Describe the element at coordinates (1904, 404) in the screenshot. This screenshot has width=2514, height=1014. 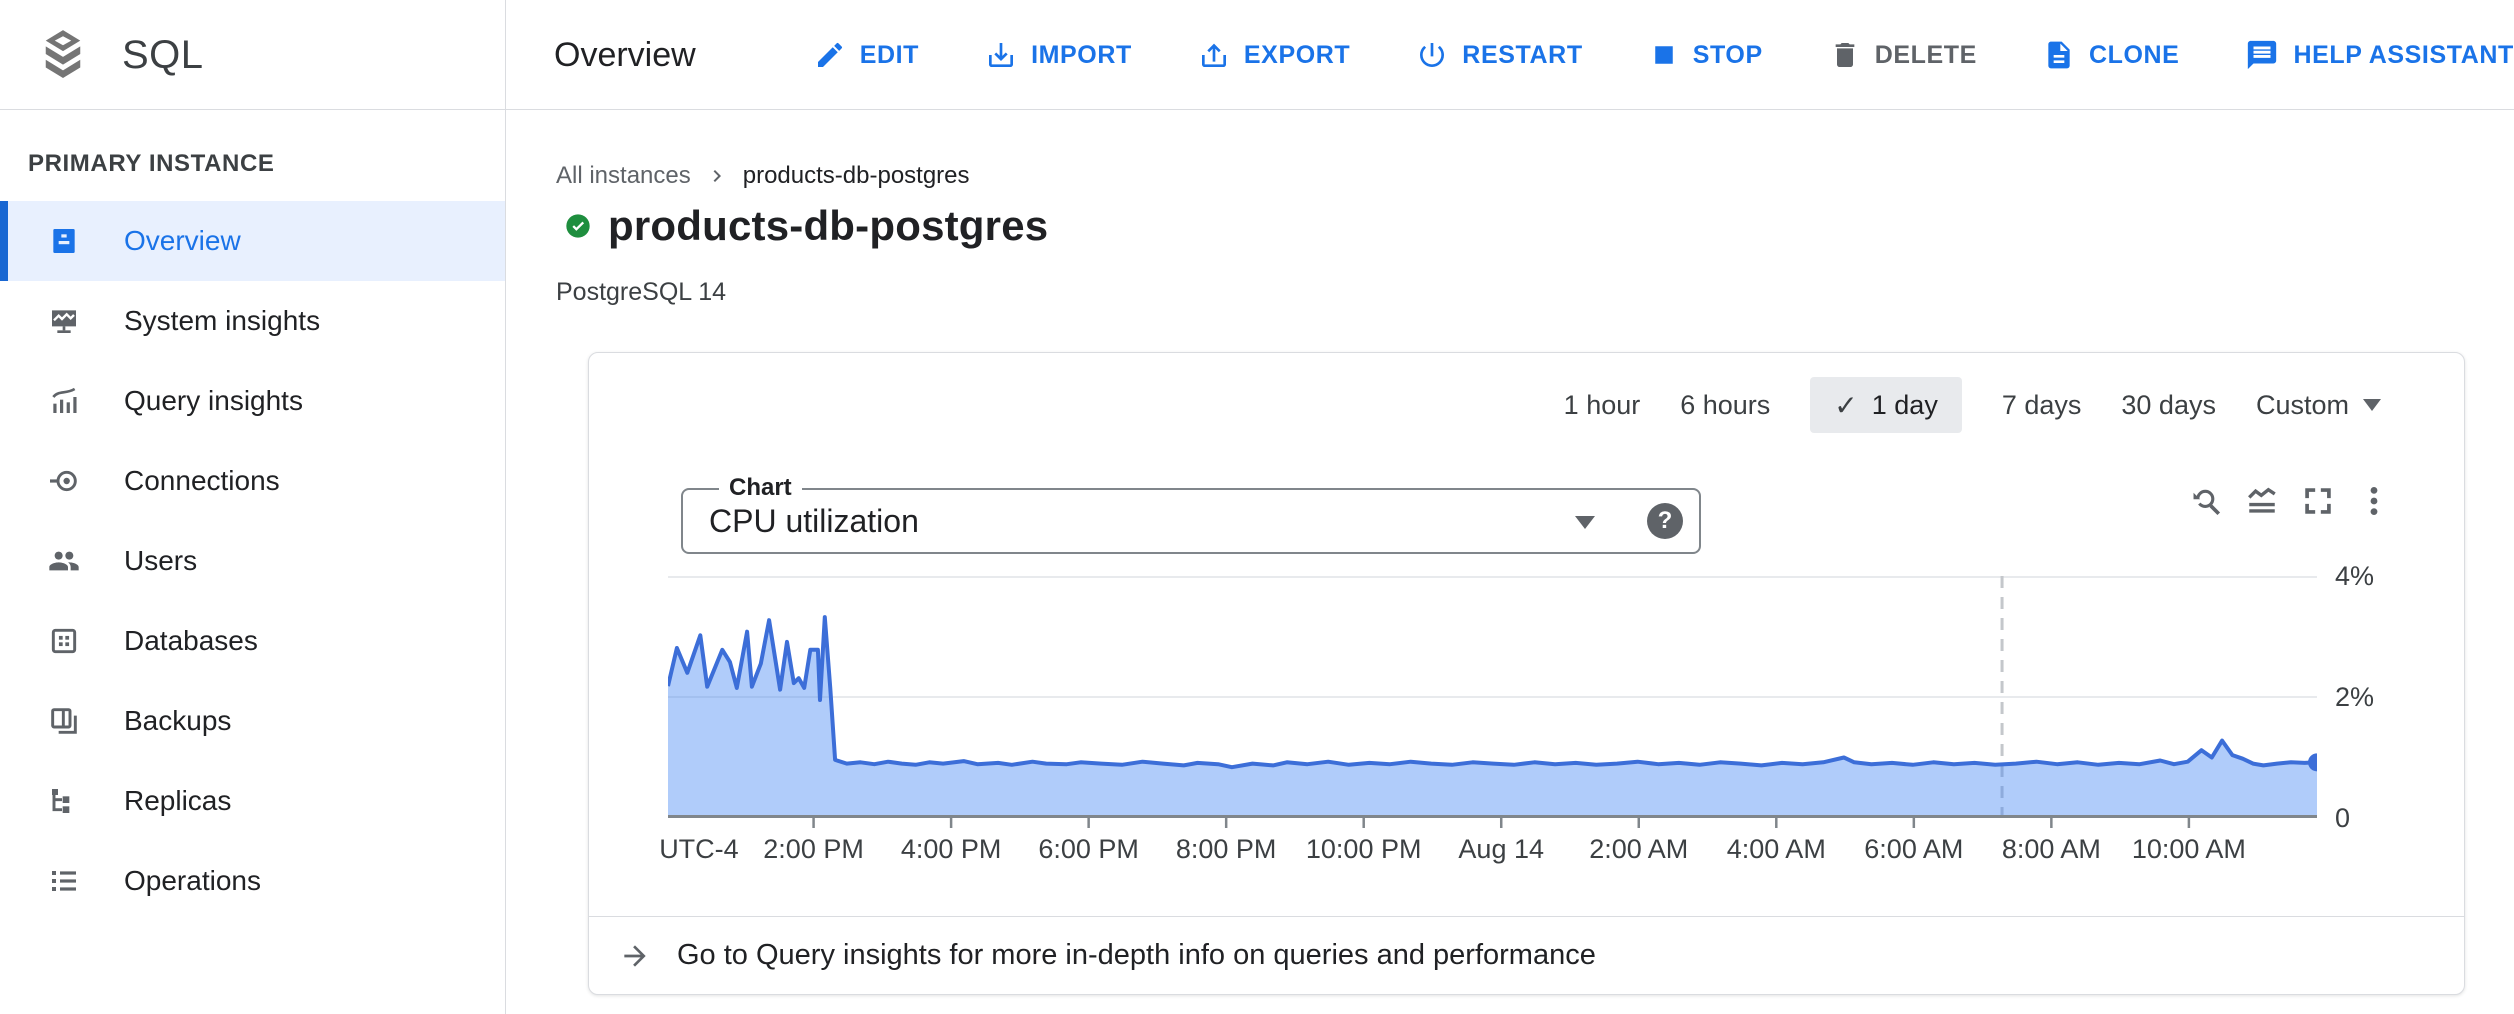
I see `time-range-1-day-label: 1 day` at that location.